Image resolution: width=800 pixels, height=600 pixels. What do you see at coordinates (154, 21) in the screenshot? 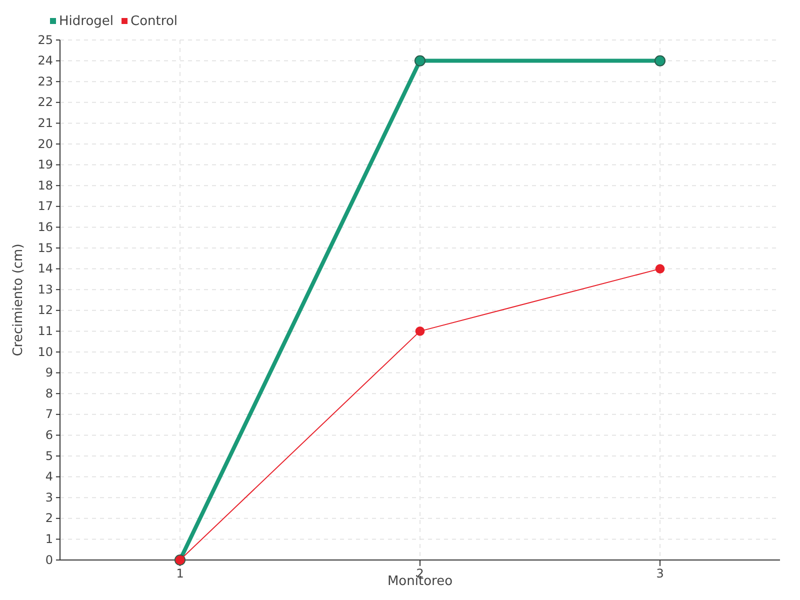
I see `legend-label: Control` at bounding box center [154, 21].